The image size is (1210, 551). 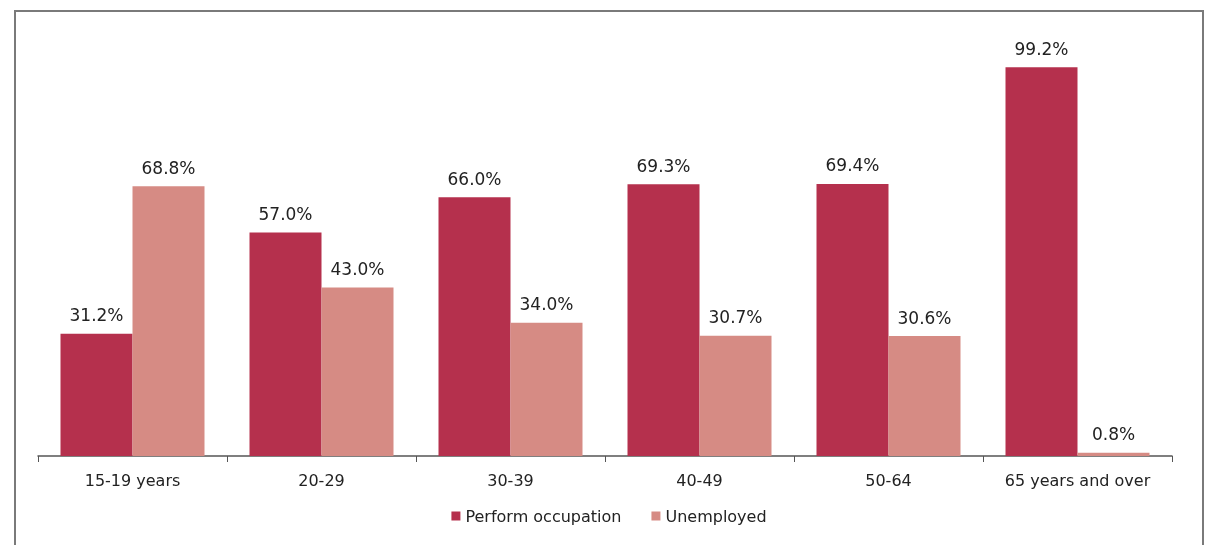 What do you see at coordinates (132, 480) in the screenshot?
I see `x-tick-label: 15-19 years` at bounding box center [132, 480].